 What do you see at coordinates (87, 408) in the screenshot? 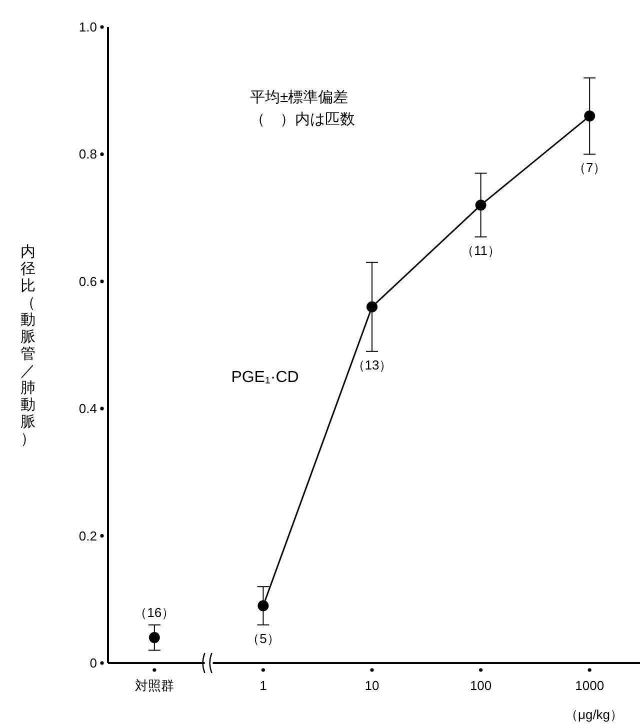
I see `y-tick-label: 0.4` at bounding box center [87, 408].